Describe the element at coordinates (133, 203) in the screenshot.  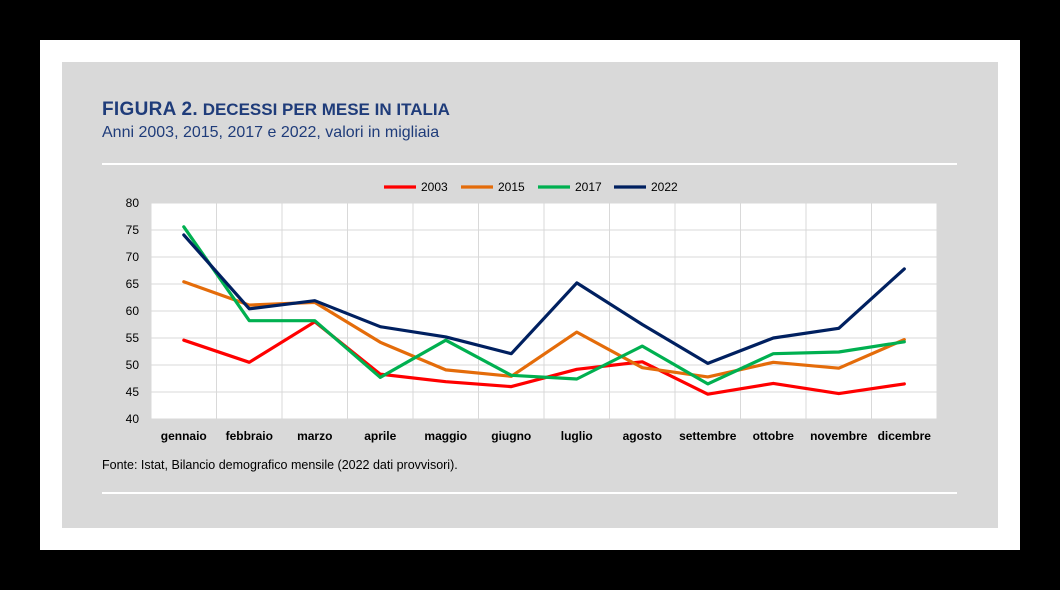
I see `y-tick-label: 80` at that location.